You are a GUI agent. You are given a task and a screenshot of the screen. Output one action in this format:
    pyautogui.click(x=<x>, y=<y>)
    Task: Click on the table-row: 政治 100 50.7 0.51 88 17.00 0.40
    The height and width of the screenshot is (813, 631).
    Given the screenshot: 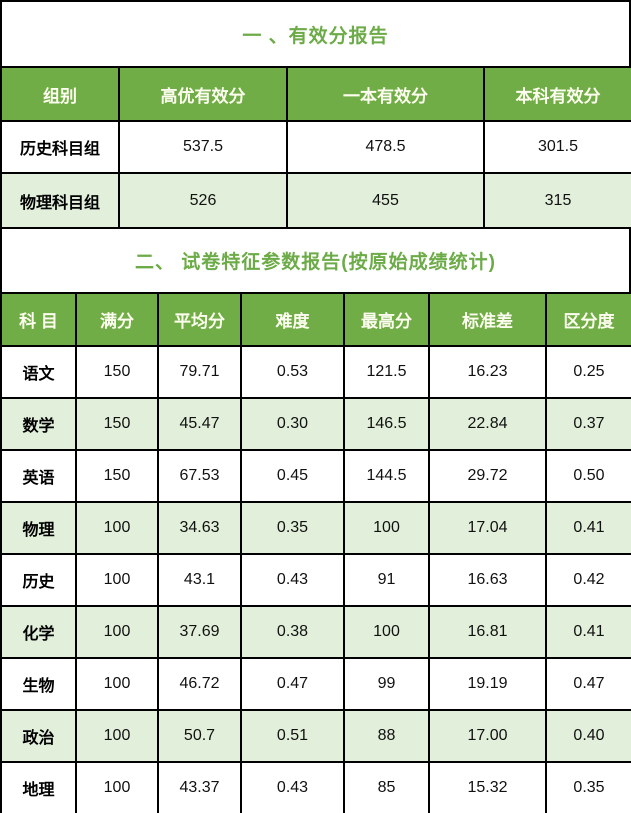 What is the action you would take?
    pyautogui.click(x=315, y=736)
    